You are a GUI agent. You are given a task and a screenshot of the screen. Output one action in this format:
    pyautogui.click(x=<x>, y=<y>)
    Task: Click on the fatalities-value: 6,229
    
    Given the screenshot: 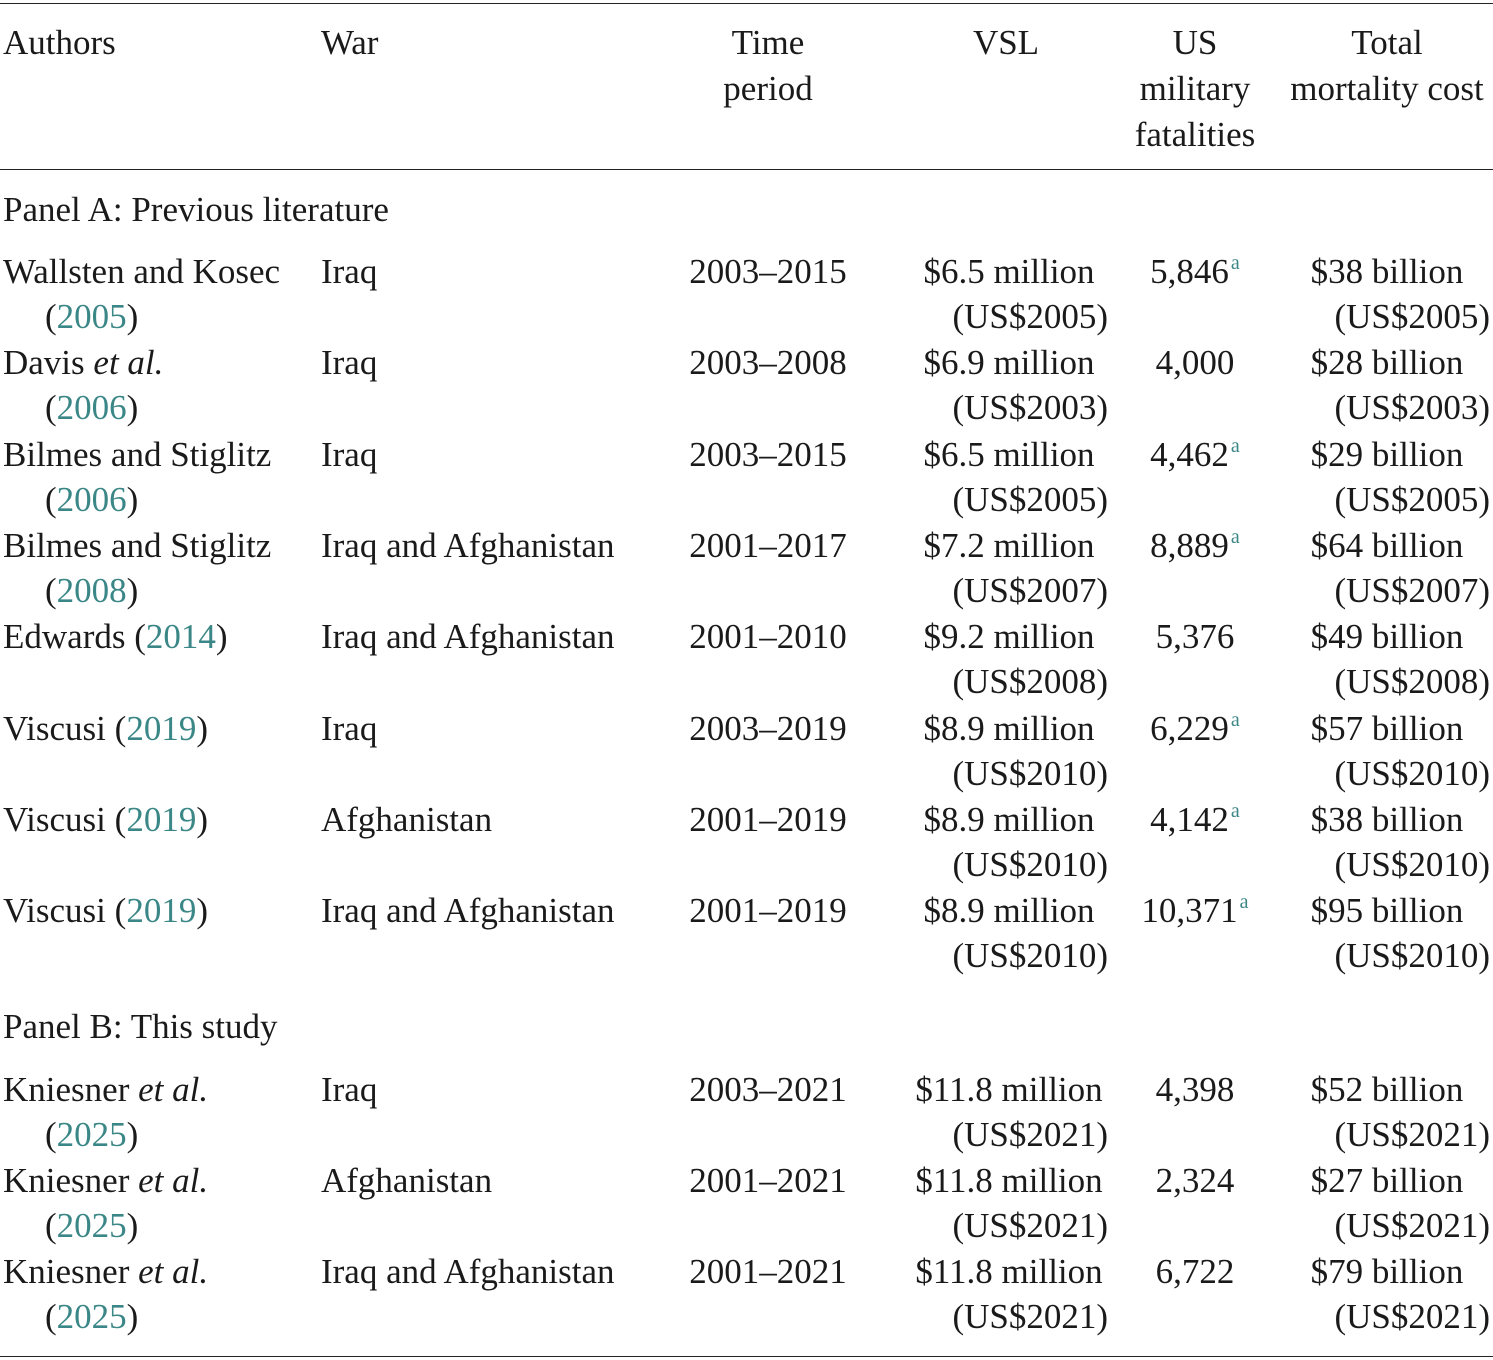 What is the action you would take?
    pyautogui.click(x=1189, y=728)
    